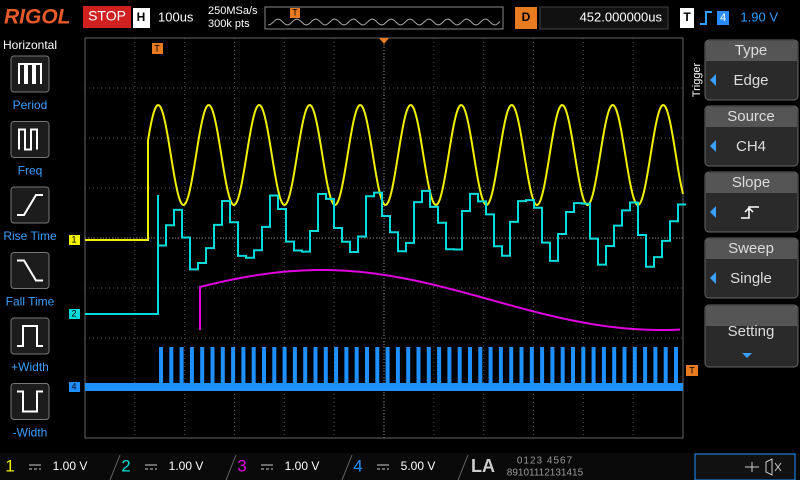  Describe the element at coordinates (545, 473) in the screenshot. I see `la-bits-bottom: 89101112131415` at that location.